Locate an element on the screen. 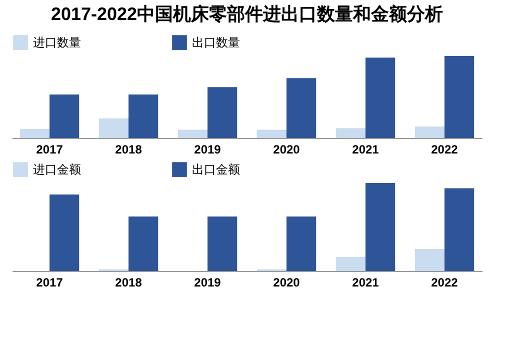 The height and width of the screenshot is (349, 532). chart-title: 2017-2022中国机床零部件进出口数量和金额分析 is located at coordinates (247, 14).